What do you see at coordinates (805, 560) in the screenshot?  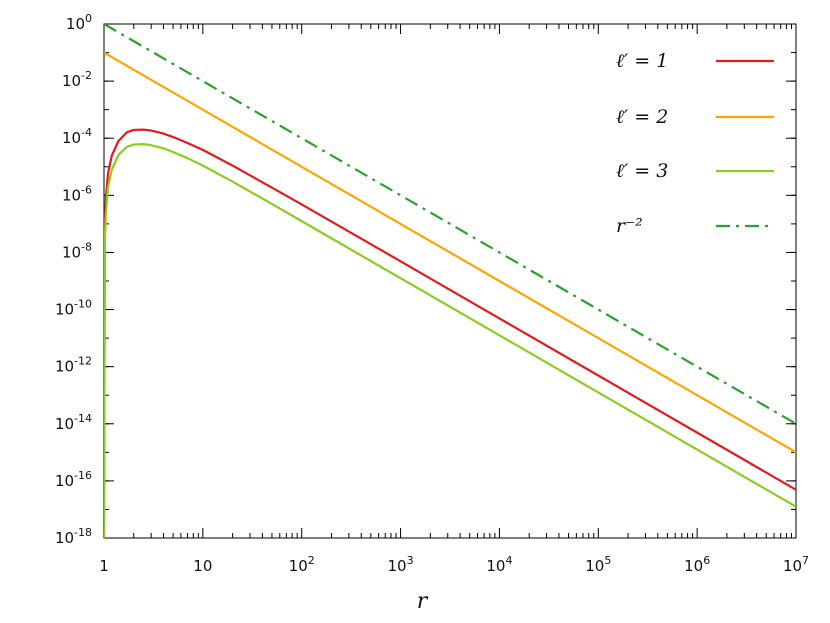 I see `x-tick-label-exp: 7` at bounding box center [805, 560].